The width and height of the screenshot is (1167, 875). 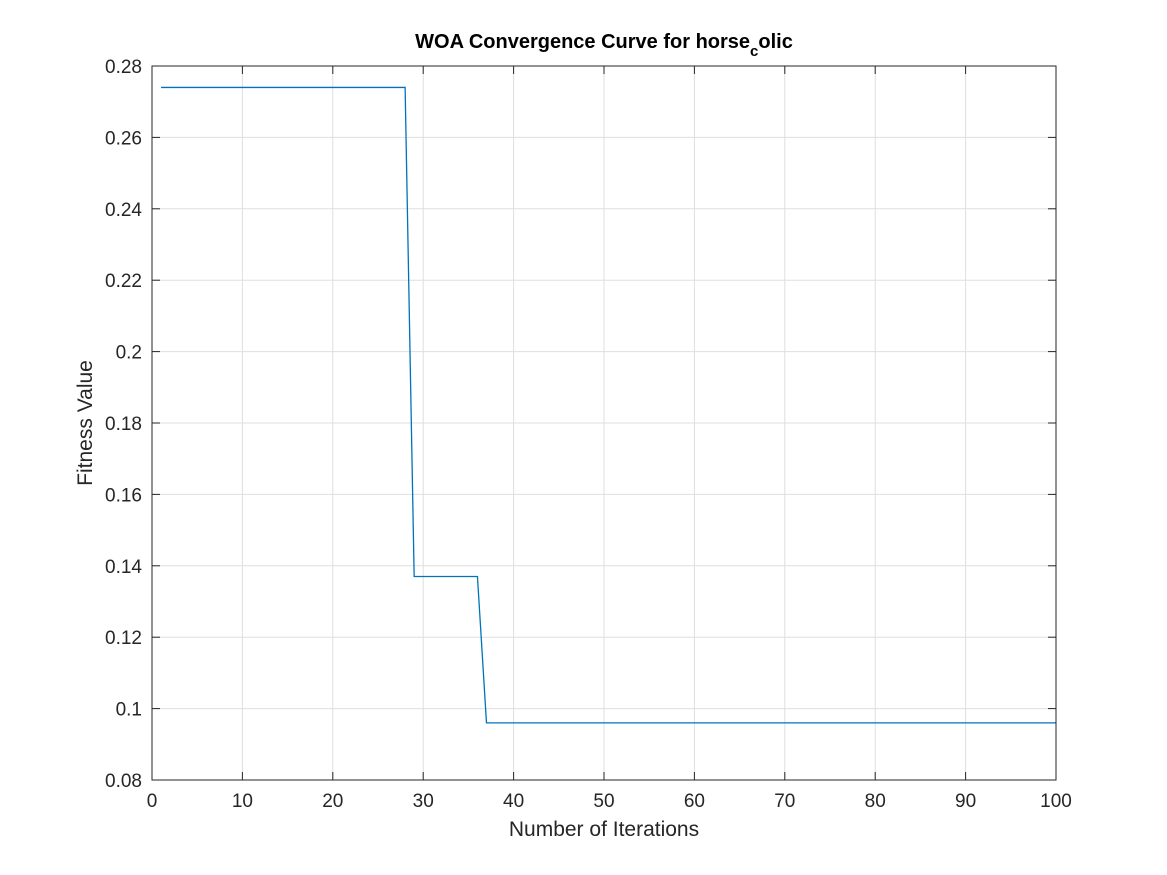 I want to click on chart-title-main: WOA Convergence Curve for horse, so click(x=582, y=42).